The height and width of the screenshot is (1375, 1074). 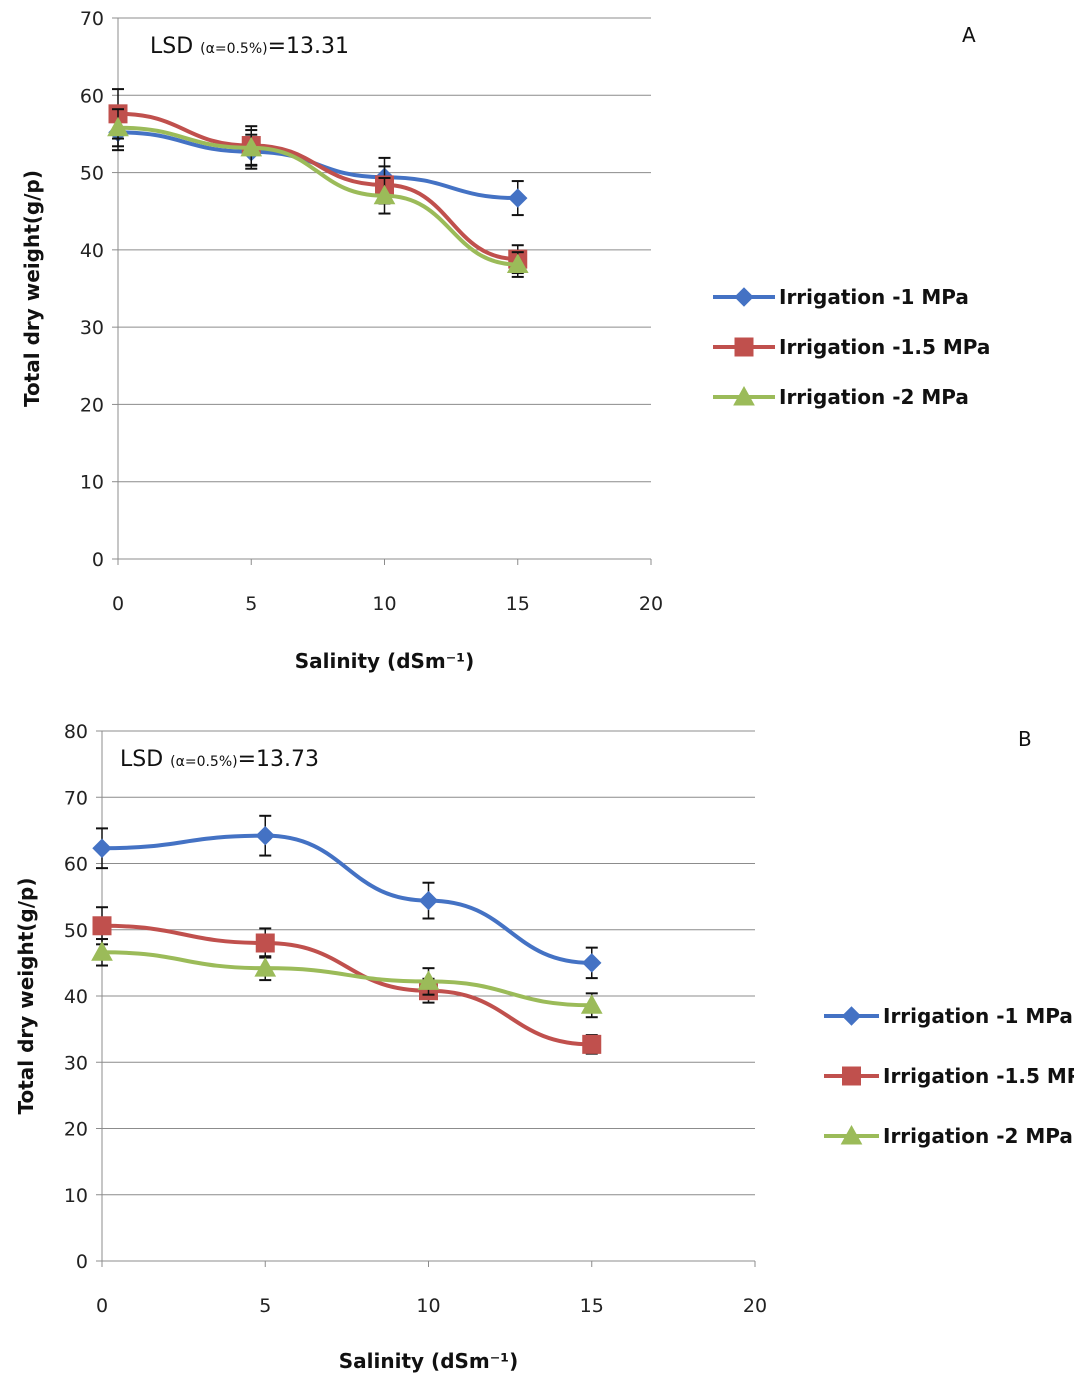 What do you see at coordinates (308, 46) in the screenshot?
I see `panel-a-lsd-value: =13.31` at bounding box center [308, 46].